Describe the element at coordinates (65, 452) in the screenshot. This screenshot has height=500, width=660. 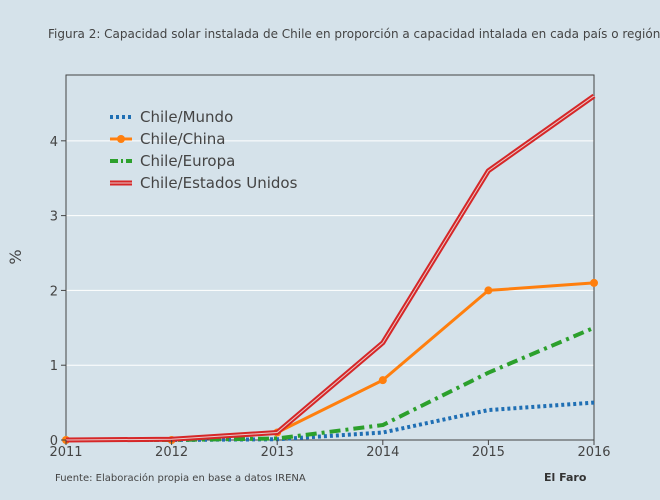
I see `x-tick-label: 2011` at that location.